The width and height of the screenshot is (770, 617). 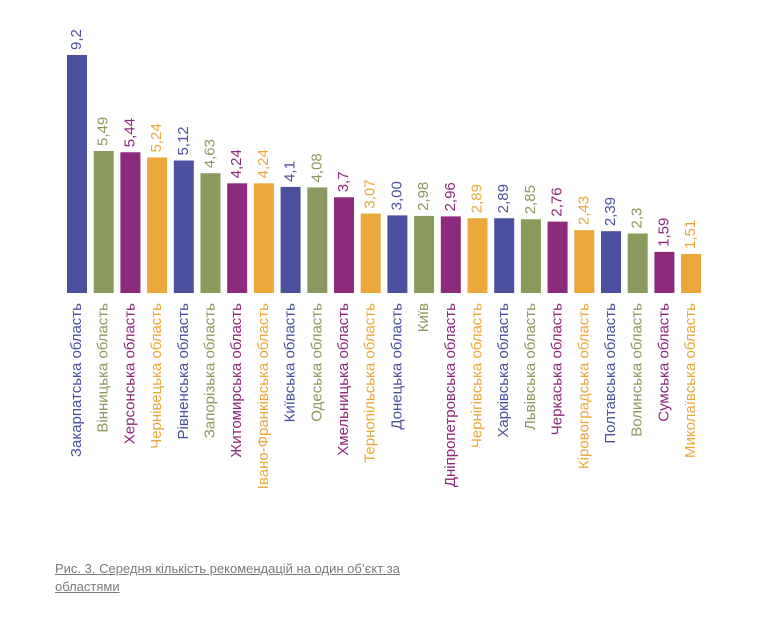 I want to click on x-tick-label: Чернігівська область, so click(x=476, y=375).